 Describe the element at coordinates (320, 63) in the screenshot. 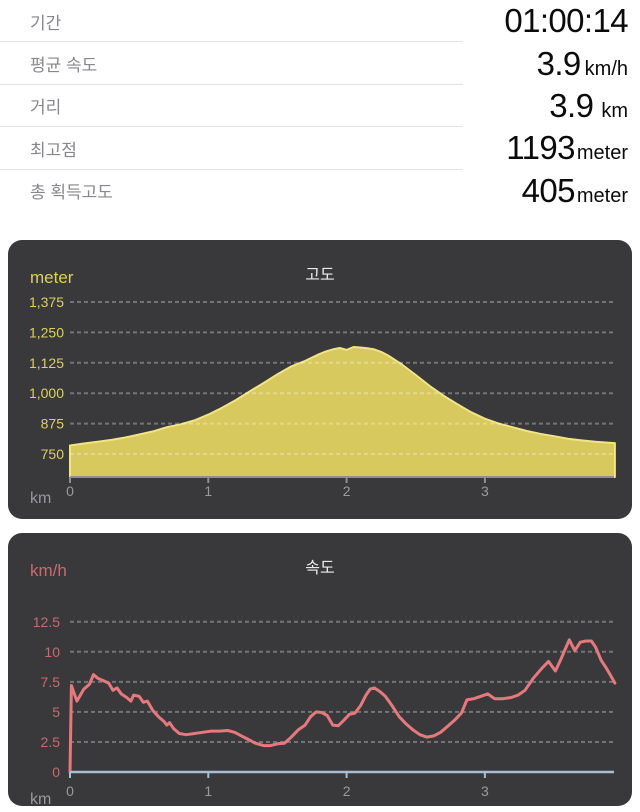

I see `stat-row-avg-speed: 평균 속도 3.9 km/h` at that location.